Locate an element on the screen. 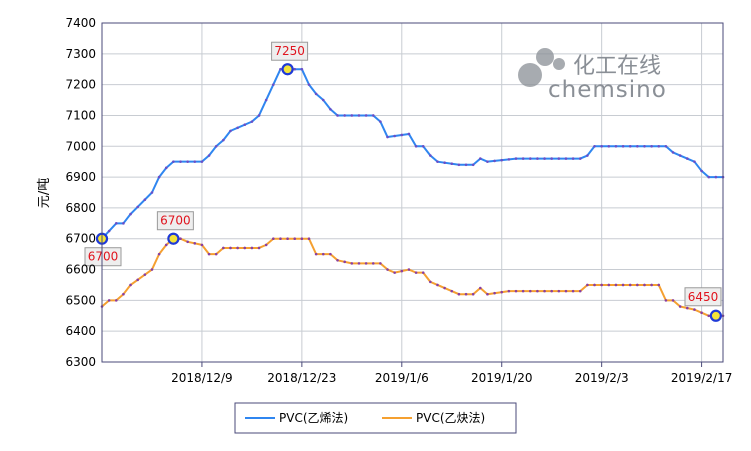 This screenshot has width=751, height=451. y-tick-label: 6700 is located at coordinates (80, 239).